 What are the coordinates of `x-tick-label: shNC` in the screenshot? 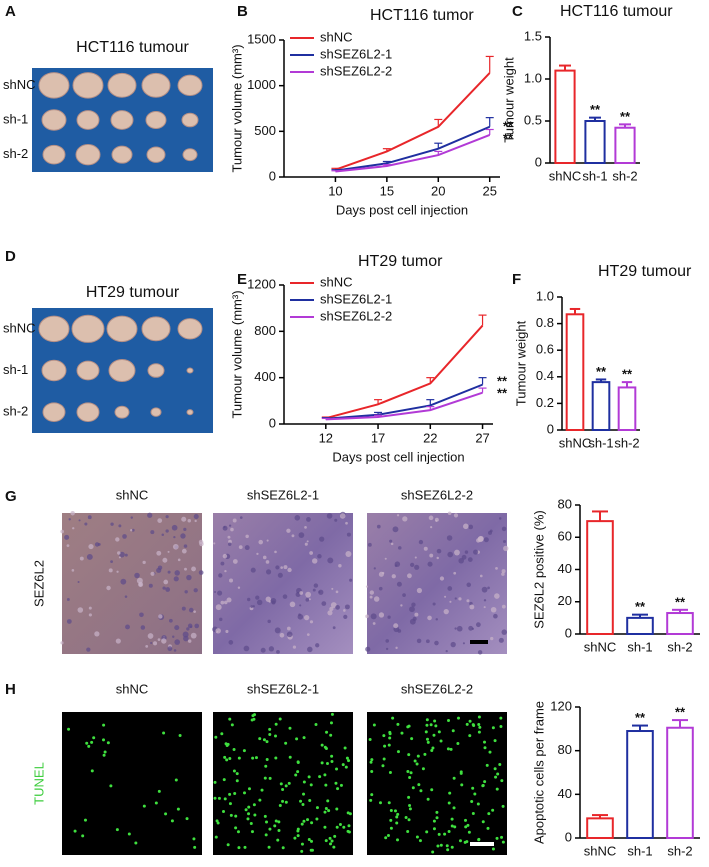 It's located at (565, 175).